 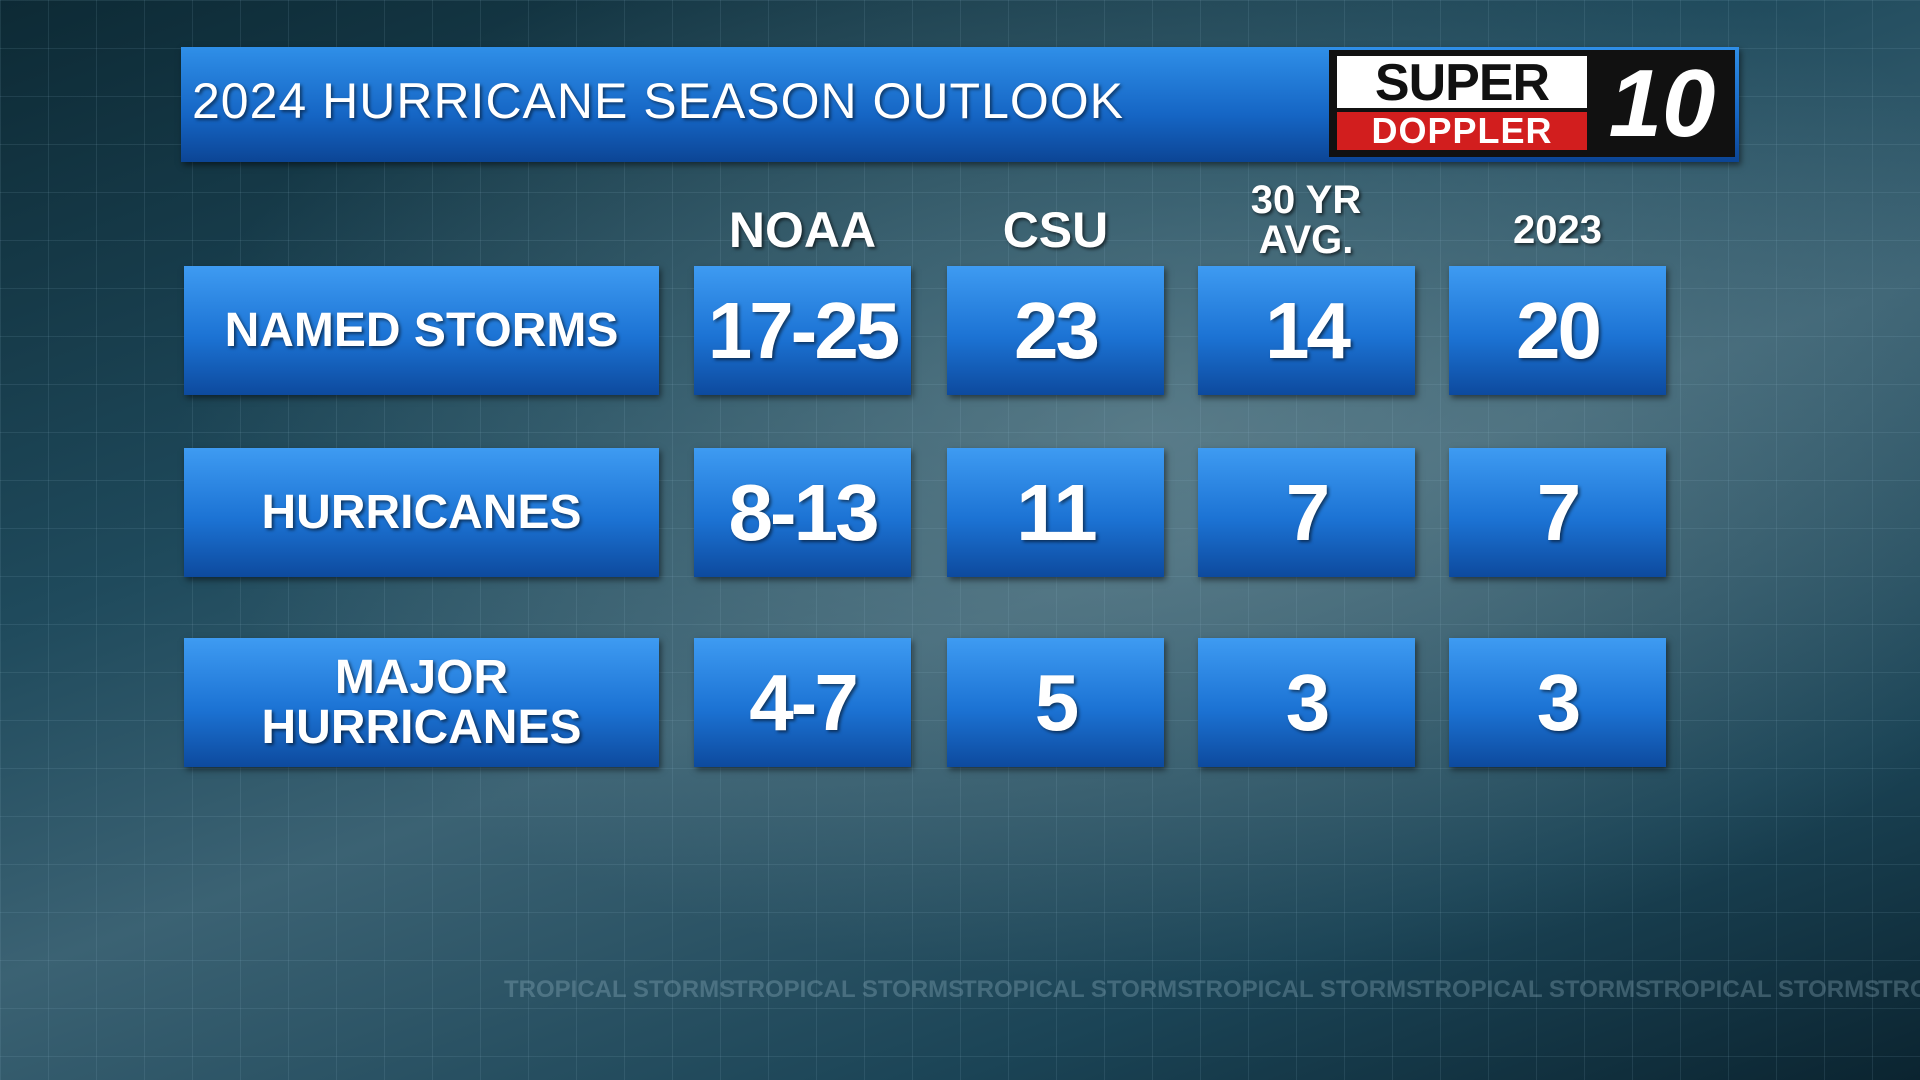 I want to click on logo: SUPER DOPPLER 10, so click(x=1532, y=103).